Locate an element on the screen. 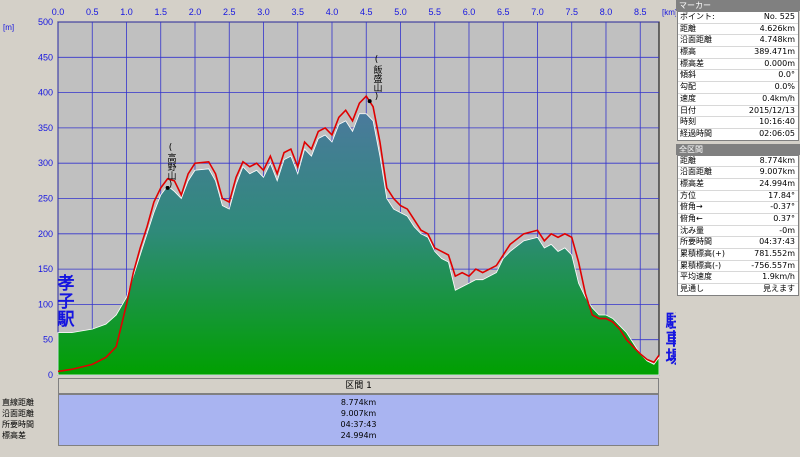 The width and height of the screenshot is (800, 457). total-row-value: 24.994m is located at coordinates (777, 183).